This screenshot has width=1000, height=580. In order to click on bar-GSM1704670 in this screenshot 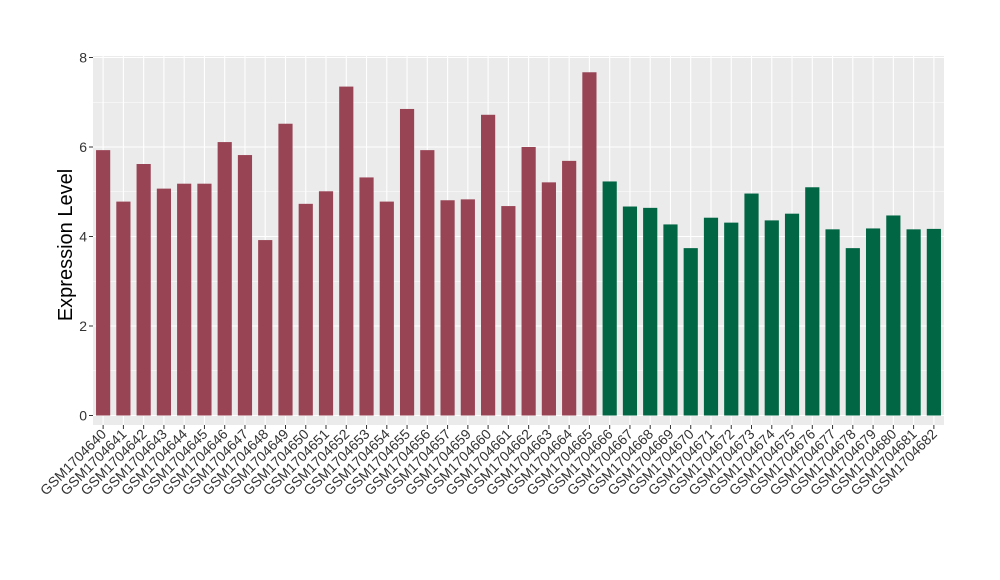, I will do `click(690, 332)`.